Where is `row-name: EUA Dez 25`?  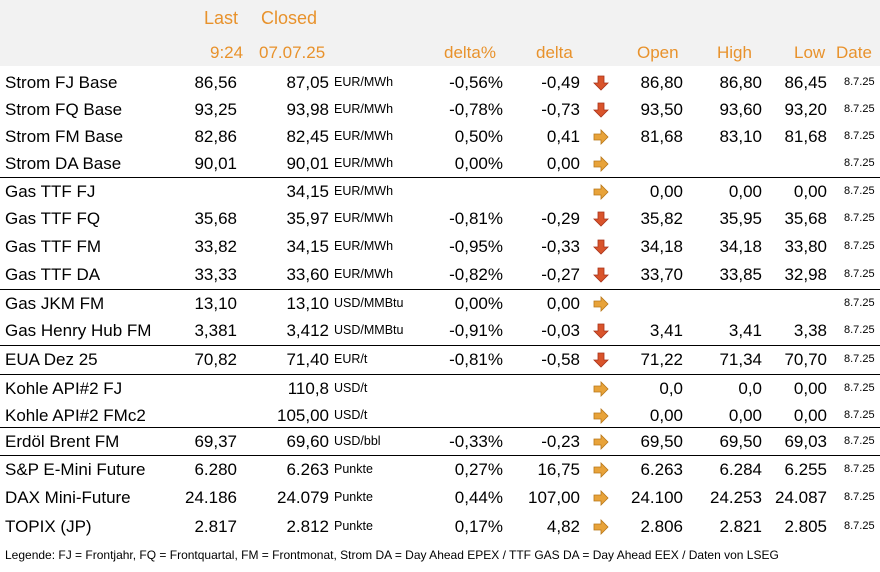
row-name: EUA Dez 25 is located at coordinates (51, 359).